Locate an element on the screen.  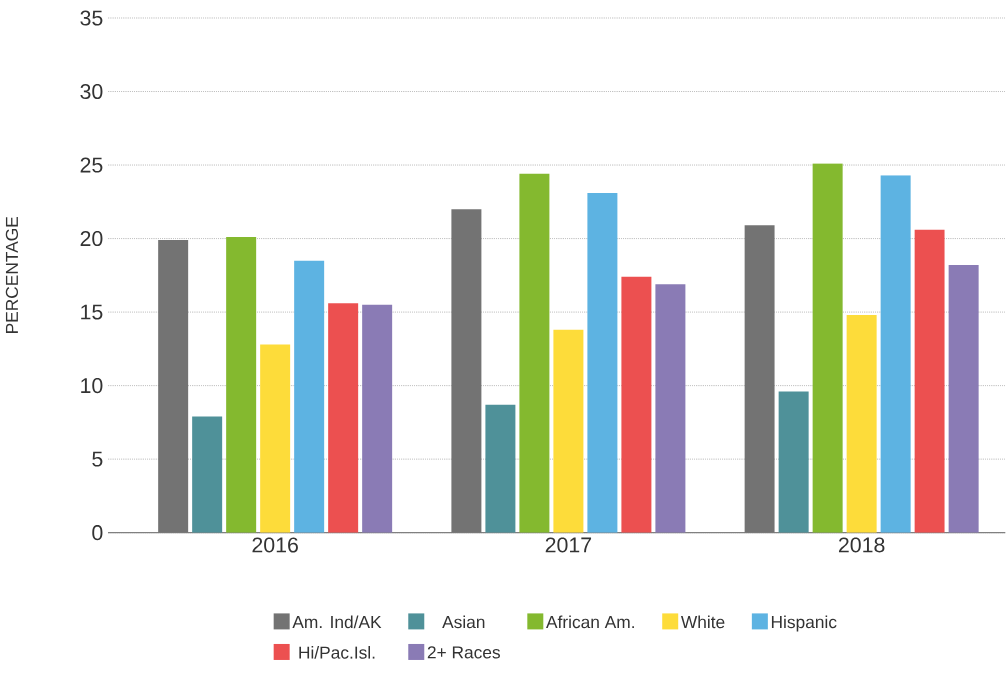
x-tick-label: 2016 is located at coordinates (275, 545).